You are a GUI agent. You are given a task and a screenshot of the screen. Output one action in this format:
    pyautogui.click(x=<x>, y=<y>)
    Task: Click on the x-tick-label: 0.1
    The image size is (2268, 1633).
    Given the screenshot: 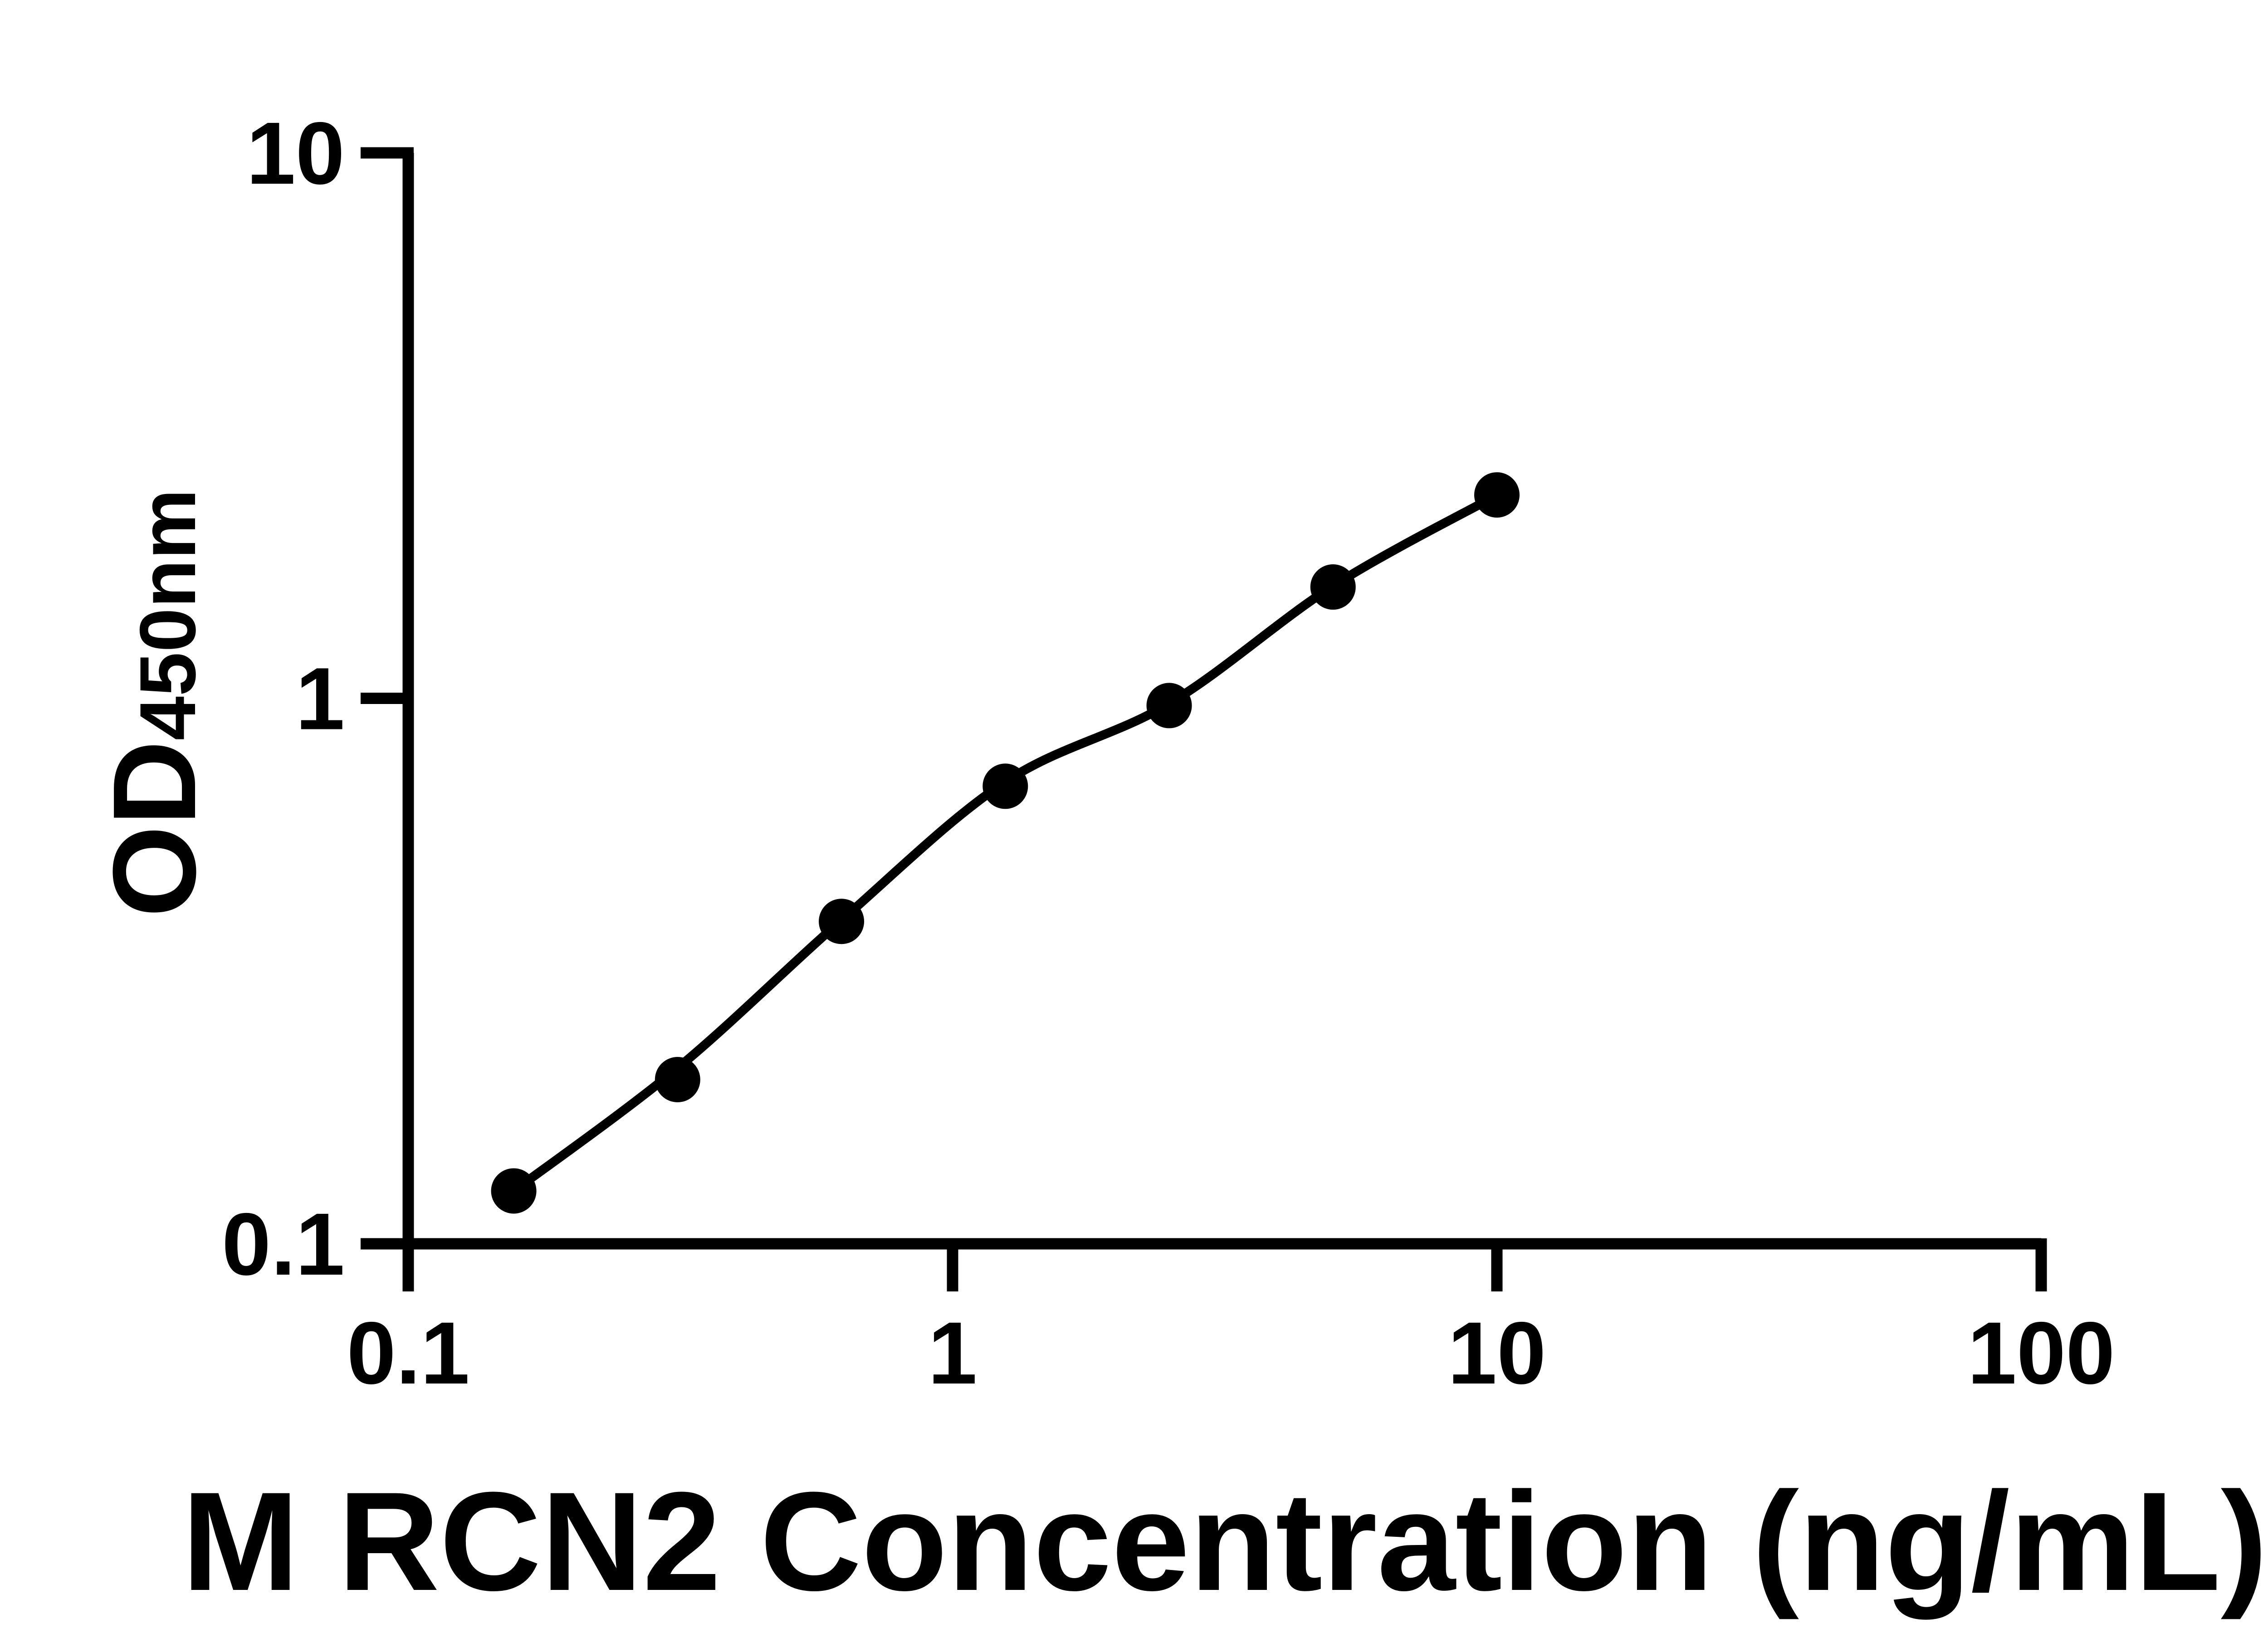 What is the action you would take?
    pyautogui.click(x=408, y=1353)
    